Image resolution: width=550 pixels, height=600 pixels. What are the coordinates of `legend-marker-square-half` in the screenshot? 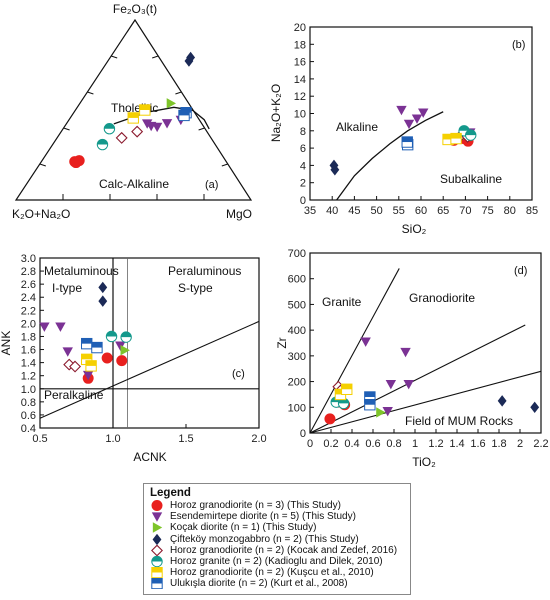 It's located at (157, 573).